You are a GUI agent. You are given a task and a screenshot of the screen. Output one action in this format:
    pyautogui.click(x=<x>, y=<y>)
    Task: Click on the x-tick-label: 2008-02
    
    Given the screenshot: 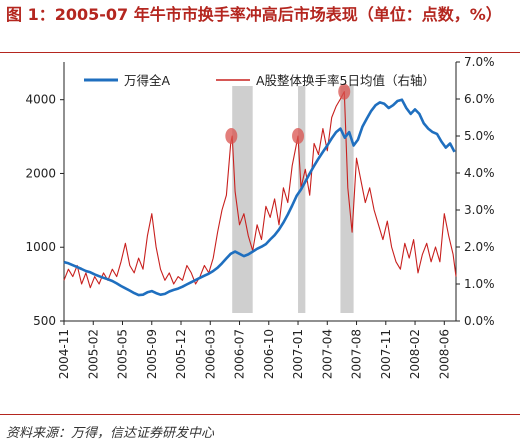 What is the action you would take?
    pyautogui.click(x=415, y=354)
    